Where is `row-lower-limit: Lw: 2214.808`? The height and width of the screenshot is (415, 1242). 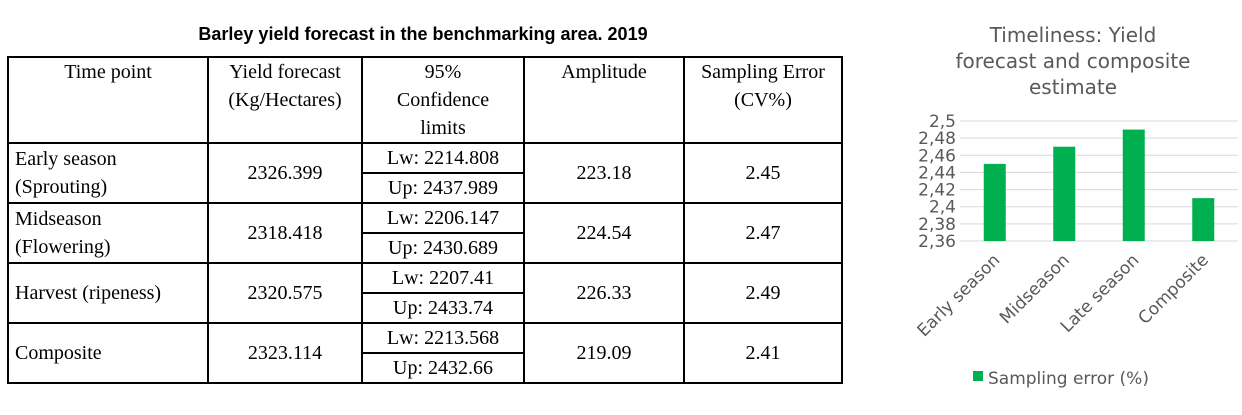
row-lower-limit: Lw: 2214.808 is located at coordinates (443, 158).